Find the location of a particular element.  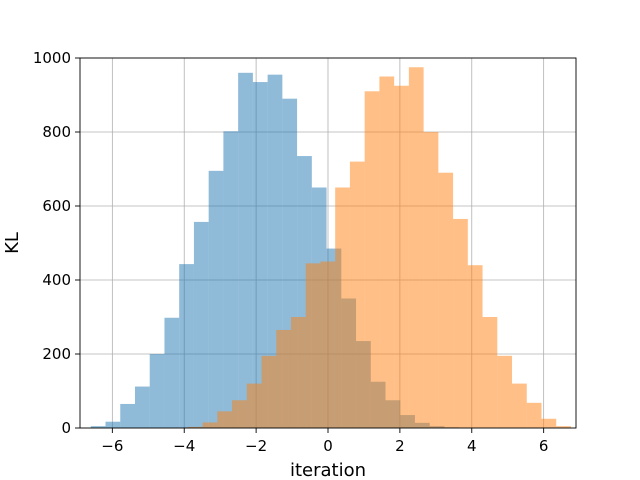

y-tick-label: 200 is located at coordinates (56, 354).